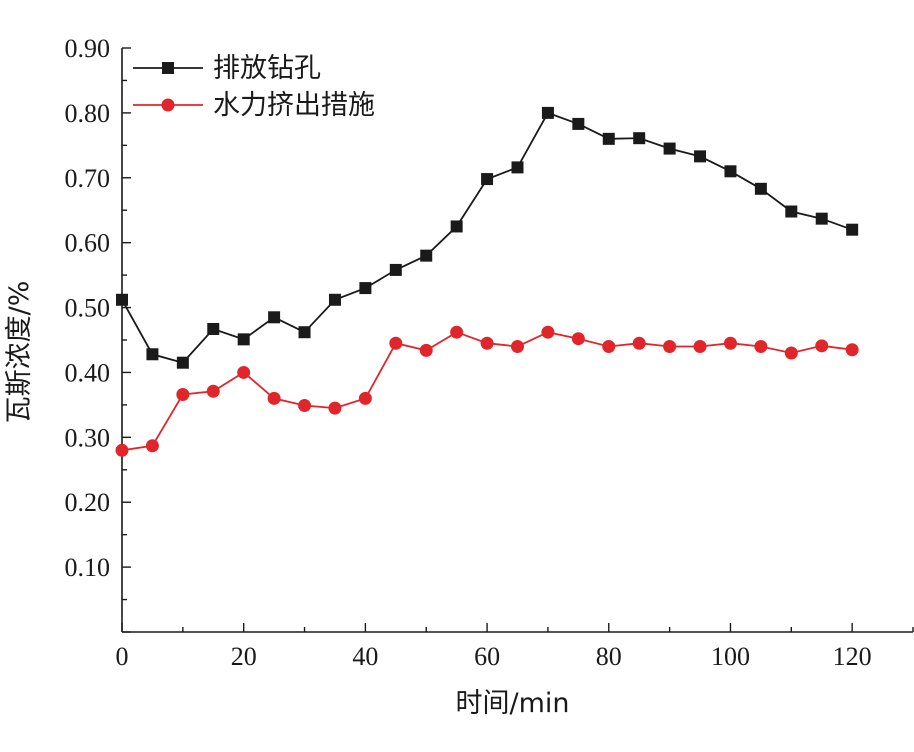 The width and height of the screenshot is (914, 752). Describe the element at coordinates (730, 656) in the screenshot. I see `x-tick-label: 100` at that location.